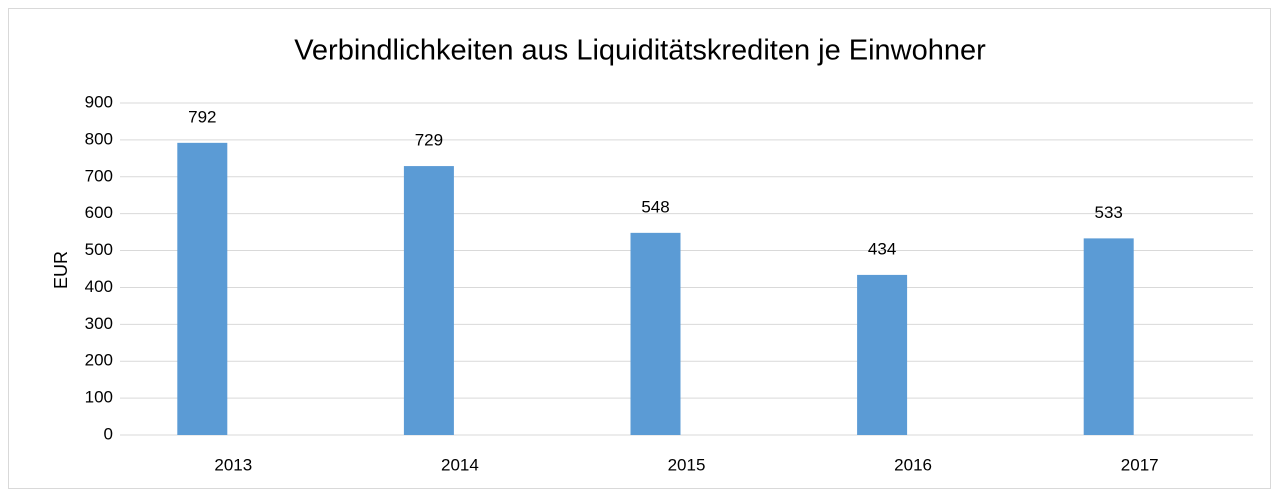 This screenshot has width=1279, height=497. What do you see at coordinates (99, 212) in the screenshot?
I see `y-tick-label: 600` at bounding box center [99, 212].